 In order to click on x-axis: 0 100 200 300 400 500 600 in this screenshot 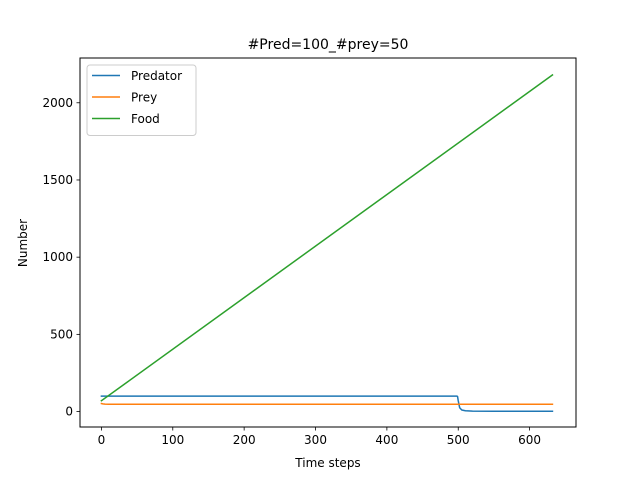, I will do `click(319, 437)`.